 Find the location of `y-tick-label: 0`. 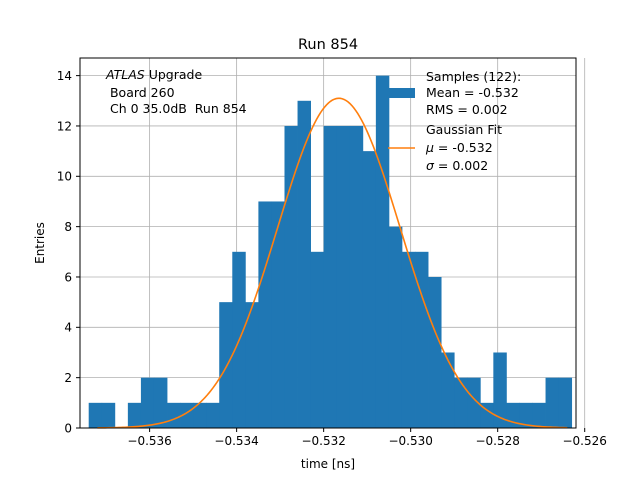

y-tick-label: 0 is located at coordinates (68, 428).